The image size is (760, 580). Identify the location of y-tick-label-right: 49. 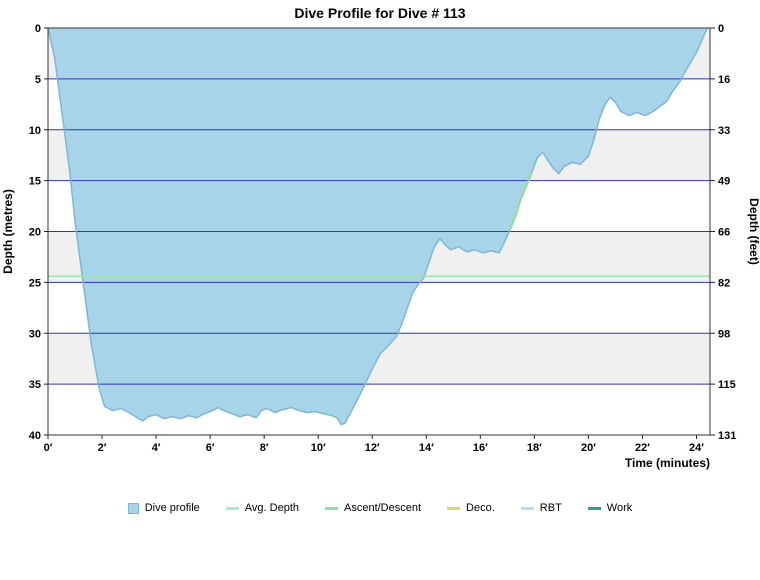
(724, 182).